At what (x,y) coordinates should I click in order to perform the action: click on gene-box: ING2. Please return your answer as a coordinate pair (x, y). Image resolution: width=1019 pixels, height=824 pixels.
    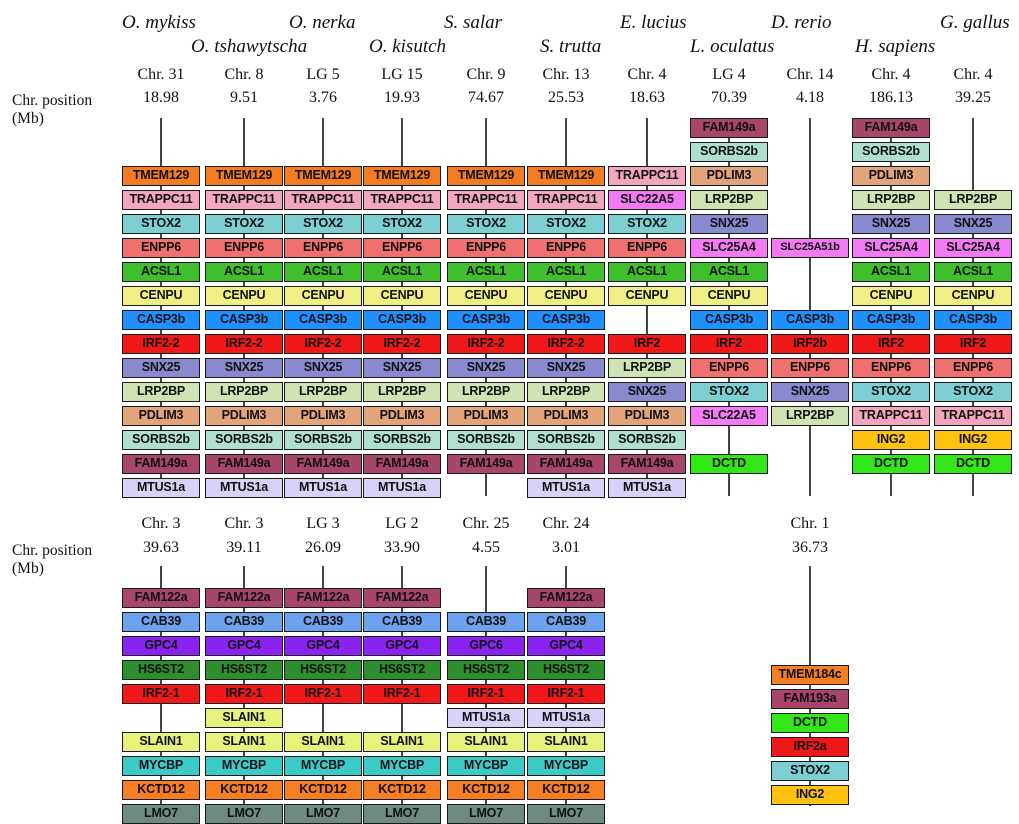
    Looking at the image, I should click on (810, 795).